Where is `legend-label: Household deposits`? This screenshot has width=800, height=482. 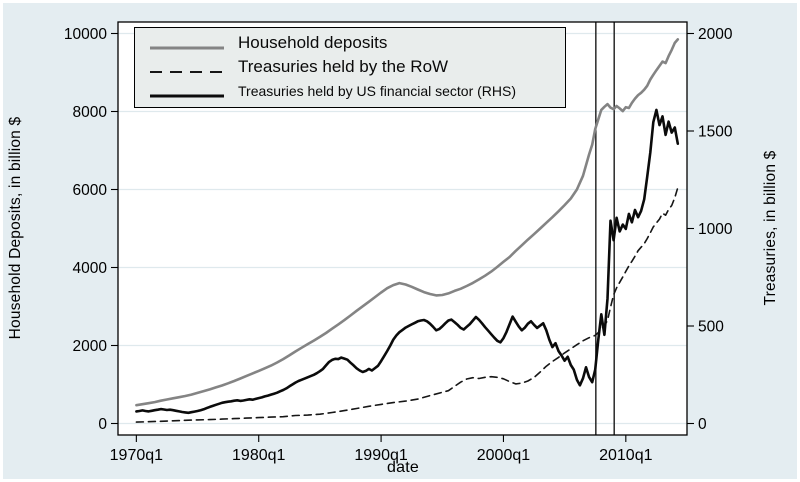 legend-label: Household deposits is located at coordinates (313, 42).